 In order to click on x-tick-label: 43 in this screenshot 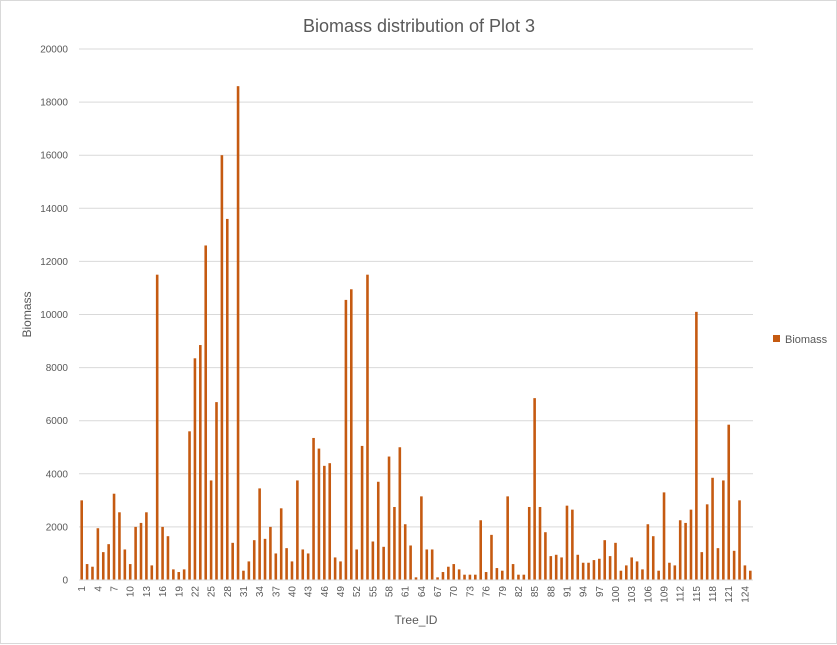, I will do `click(309, 592)`.